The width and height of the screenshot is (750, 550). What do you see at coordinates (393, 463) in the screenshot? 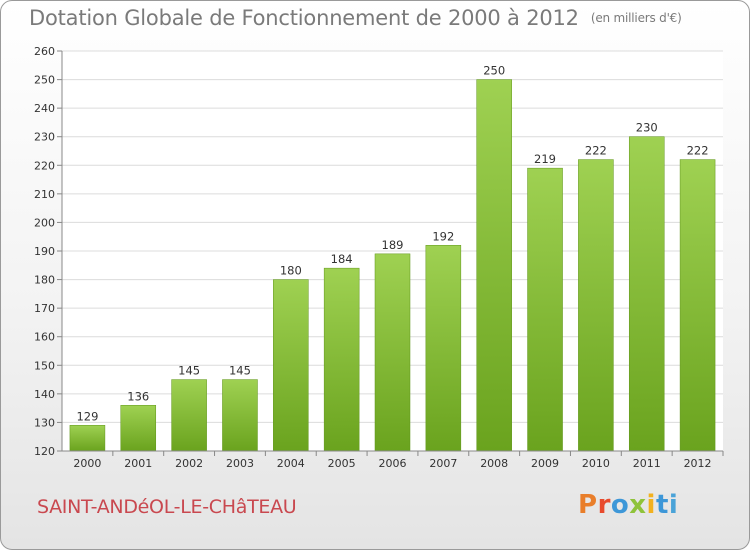
I see `x-tick-label: 2006` at bounding box center [393, 463].